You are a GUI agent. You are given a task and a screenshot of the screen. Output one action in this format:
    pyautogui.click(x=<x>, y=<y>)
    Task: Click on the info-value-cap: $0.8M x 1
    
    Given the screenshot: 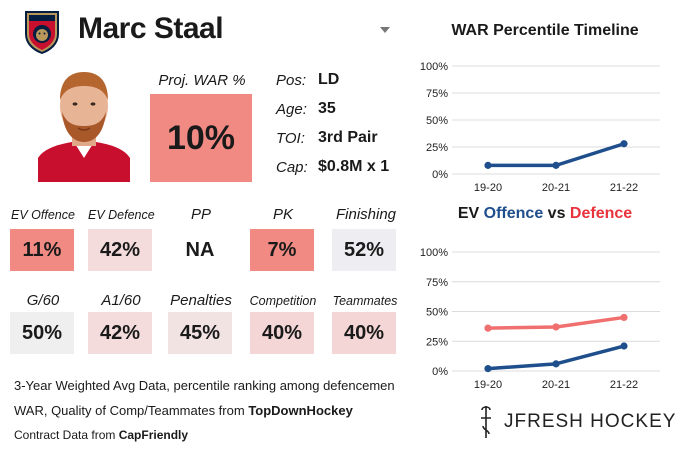 What is the action you would take?
    pyautogui.click(x=354, y=166)
    